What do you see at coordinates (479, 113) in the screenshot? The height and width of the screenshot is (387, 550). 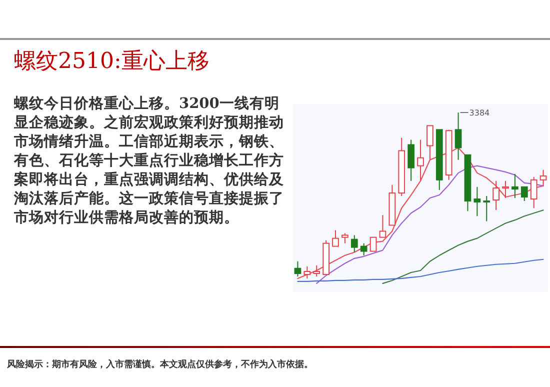 I see `annotation: 3384` at bounding box center [479, 113].